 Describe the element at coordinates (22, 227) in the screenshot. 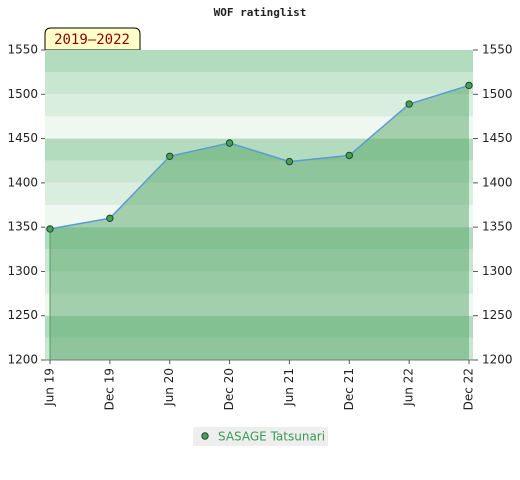

I see `y-tick-label: 1350` at that location.